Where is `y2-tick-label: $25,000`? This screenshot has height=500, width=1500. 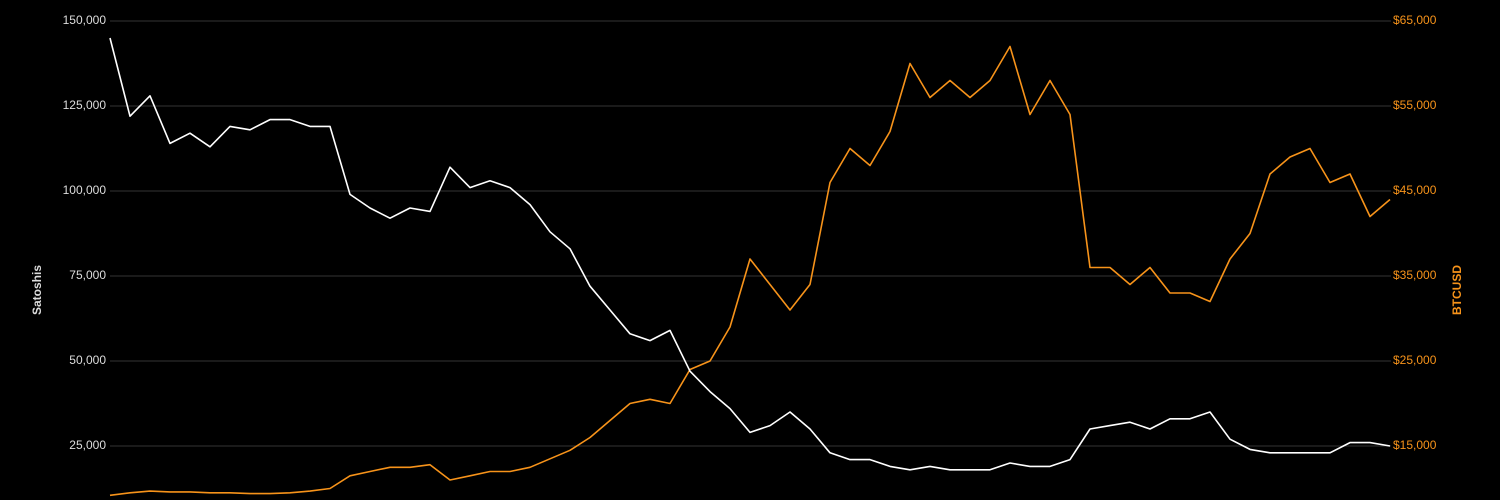 y2-tick-label: $25,000 is located at coordinates (1415, 360).